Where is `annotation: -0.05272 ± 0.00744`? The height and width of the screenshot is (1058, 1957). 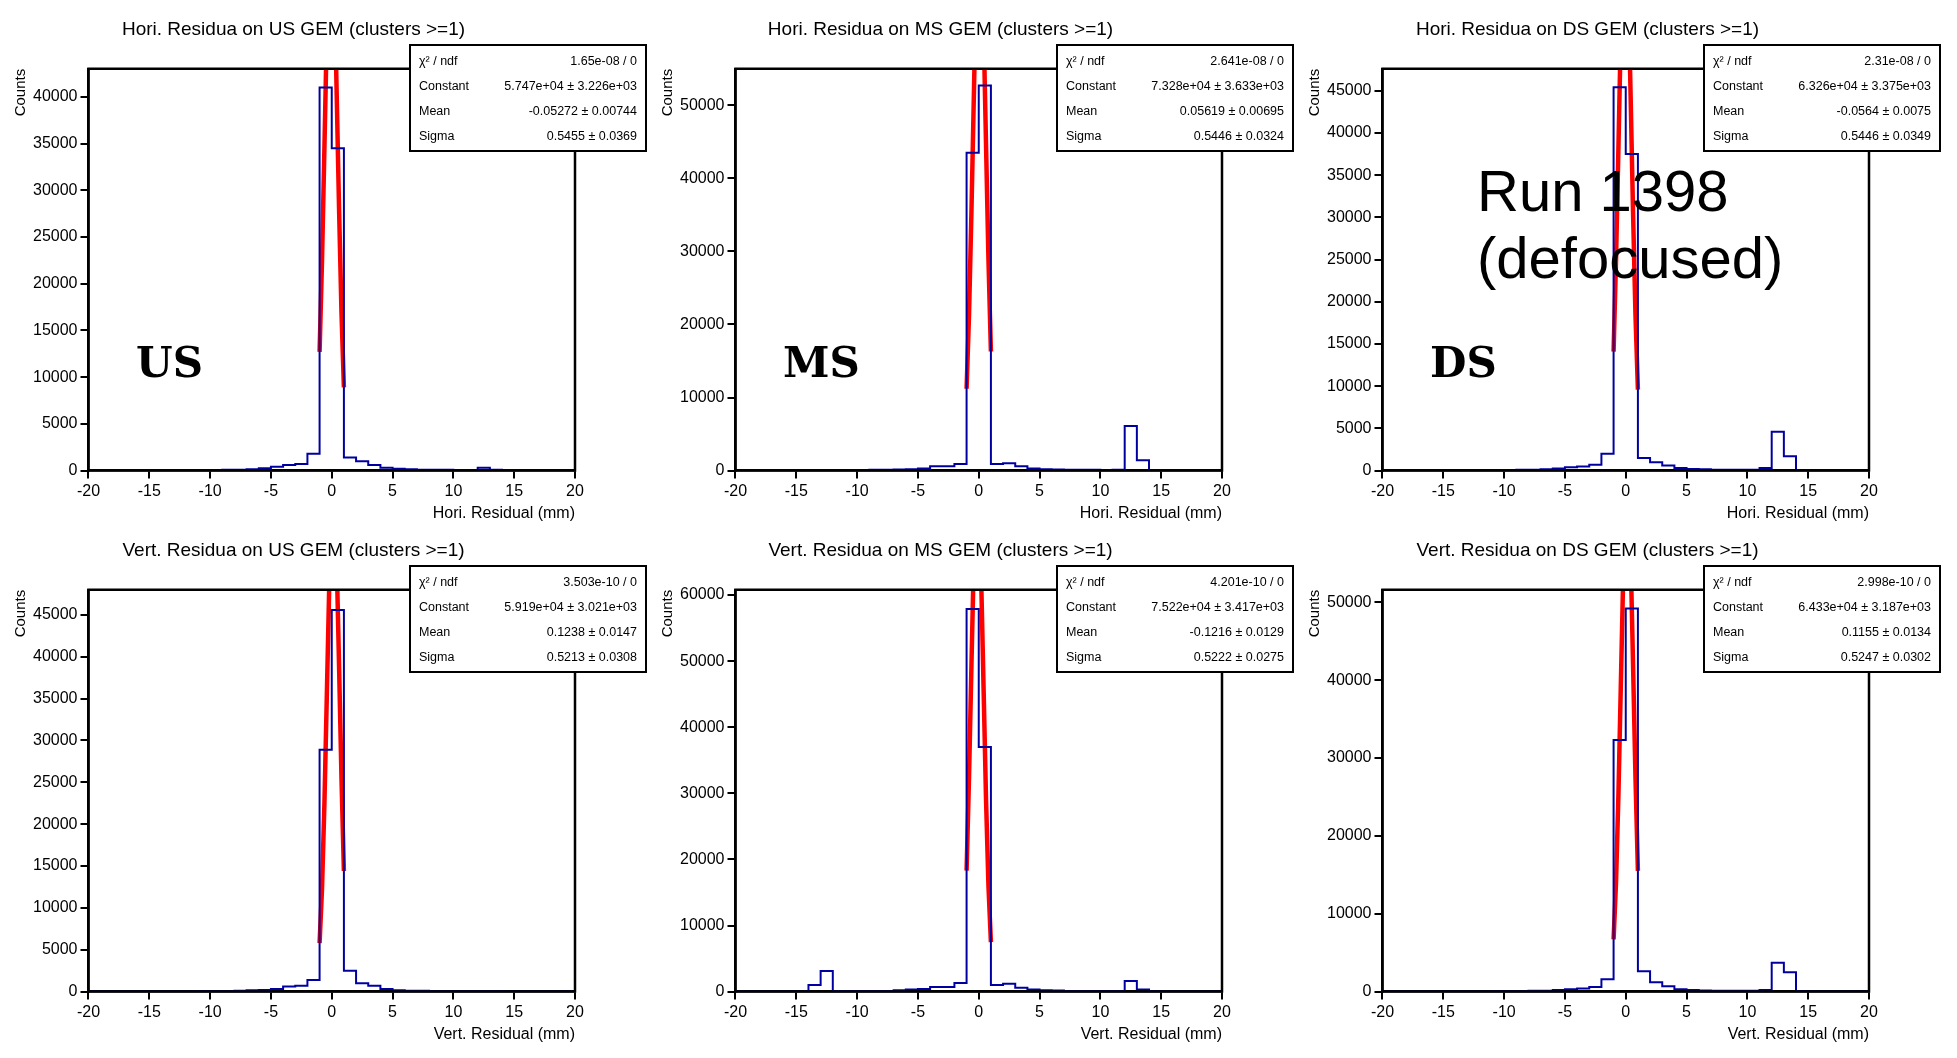 annotation: -0.05272 ± 0.00744 is located at coordinates (582, 110).